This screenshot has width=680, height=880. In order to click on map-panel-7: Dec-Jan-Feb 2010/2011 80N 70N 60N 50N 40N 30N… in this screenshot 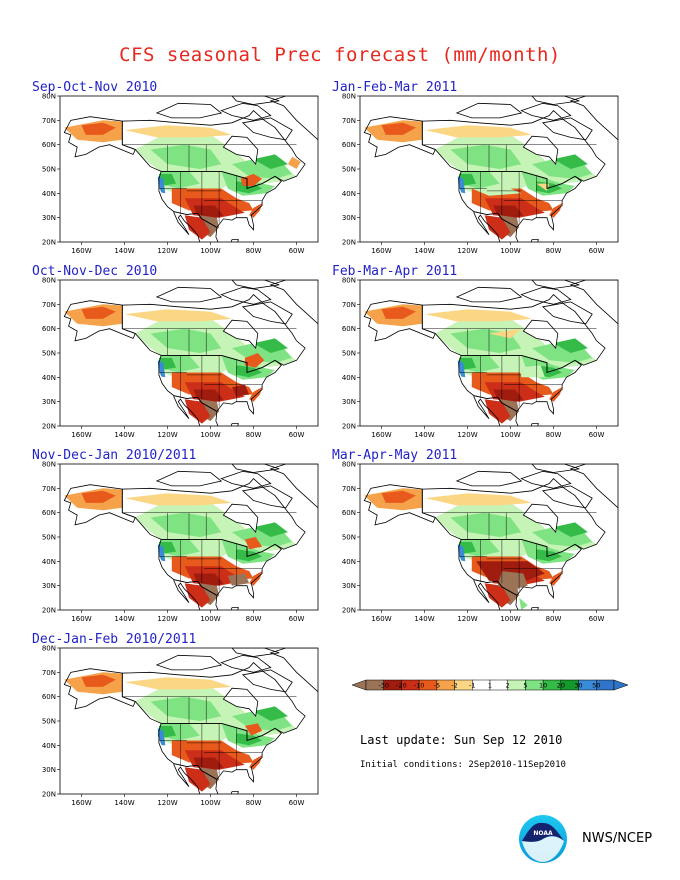, I will do `click(180, 723)`.